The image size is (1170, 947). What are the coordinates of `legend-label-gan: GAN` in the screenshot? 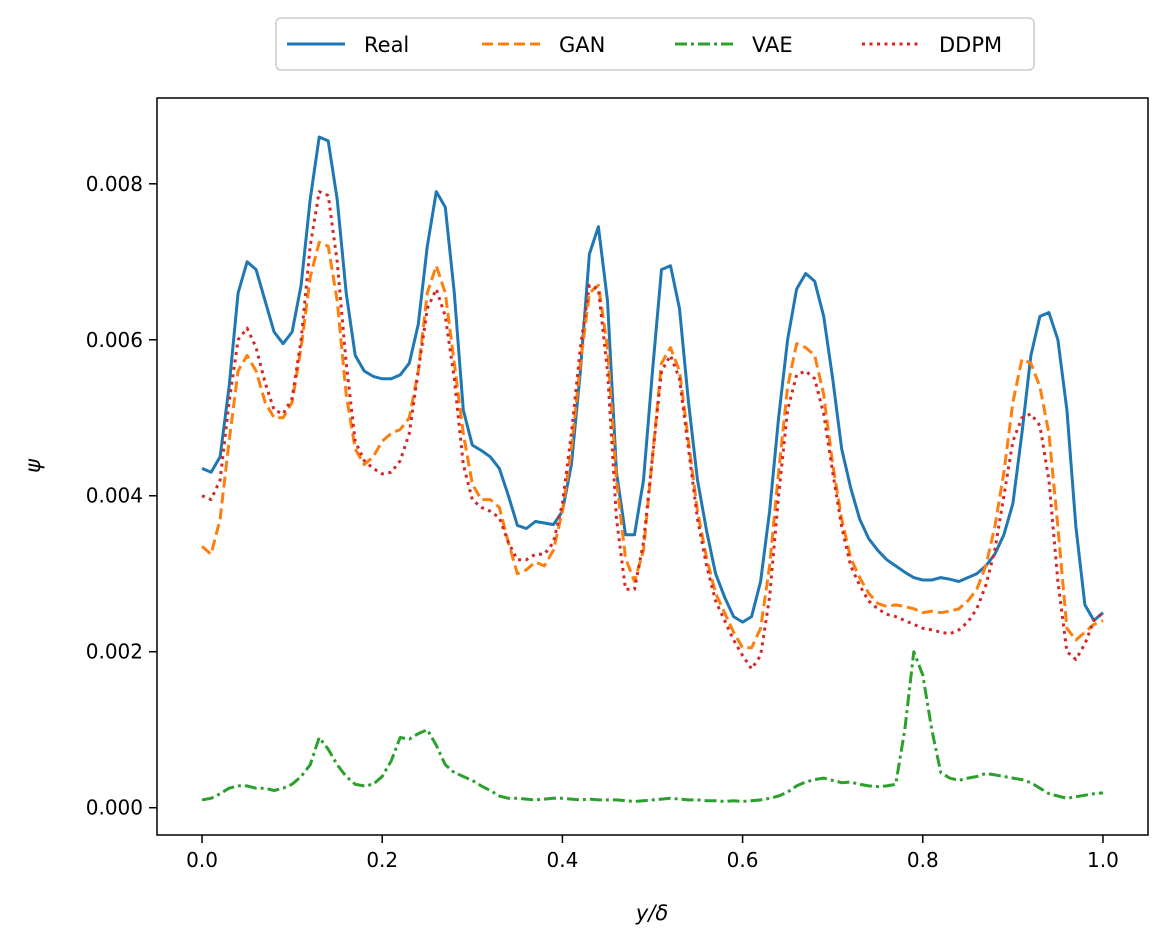 It's located at (582, 45).